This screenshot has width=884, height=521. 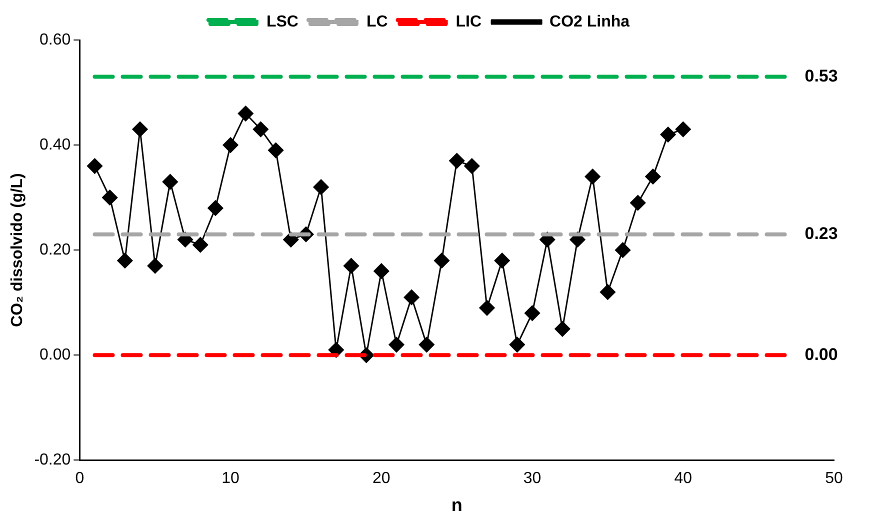 I want to click on legend-label: LIC, so click(x=469, y=21).